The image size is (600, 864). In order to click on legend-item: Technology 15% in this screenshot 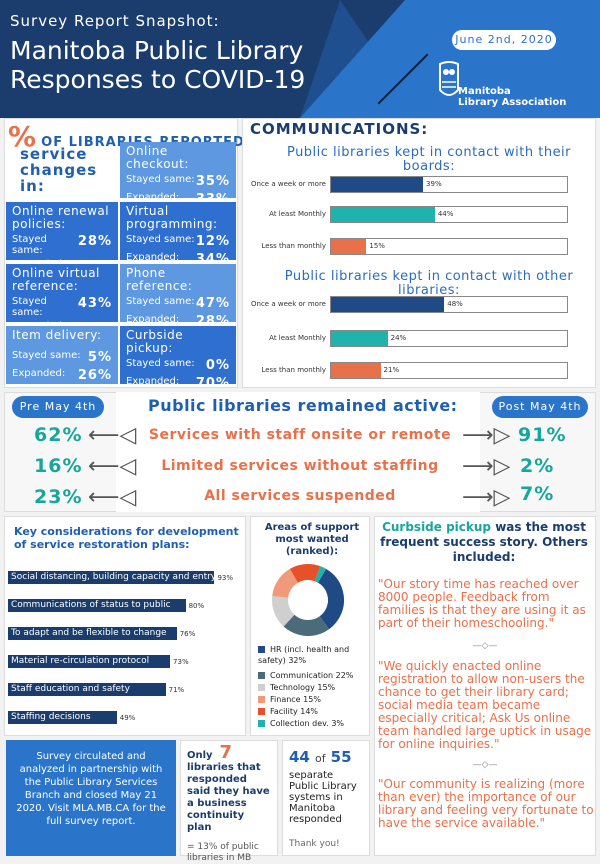, I will do `click(312, 687)`.